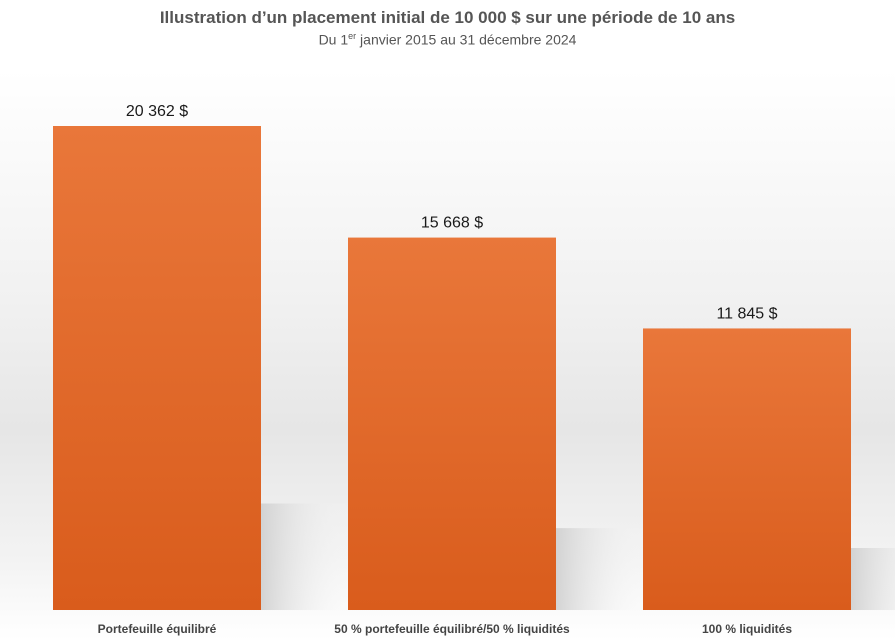 The image size is (895, 640). I want to click on category-label: Portefeuille équilibré, so click(157, 629).